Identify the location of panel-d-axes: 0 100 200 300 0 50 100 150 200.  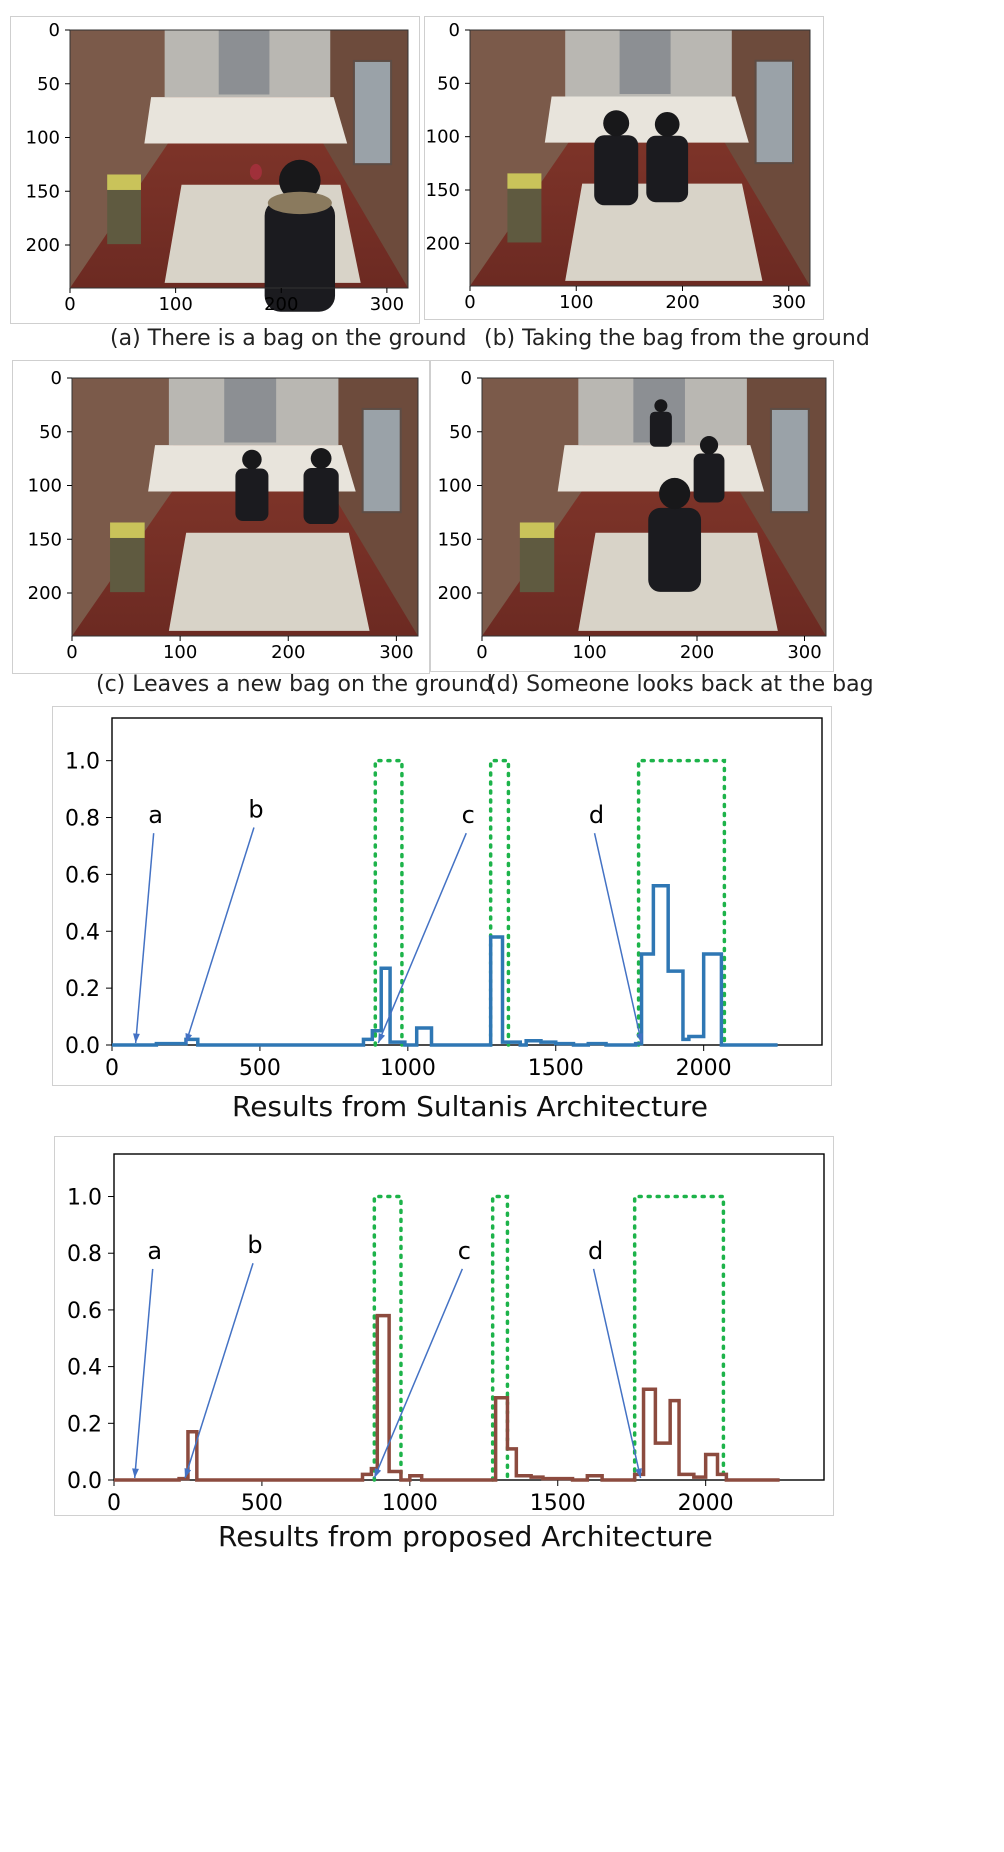
(632, 515).